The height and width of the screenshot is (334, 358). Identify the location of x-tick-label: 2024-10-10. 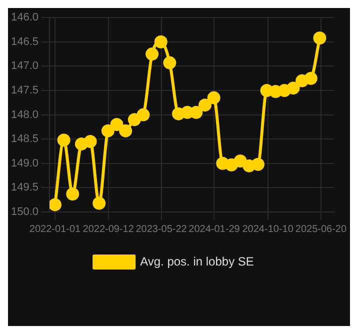
(268, 229).